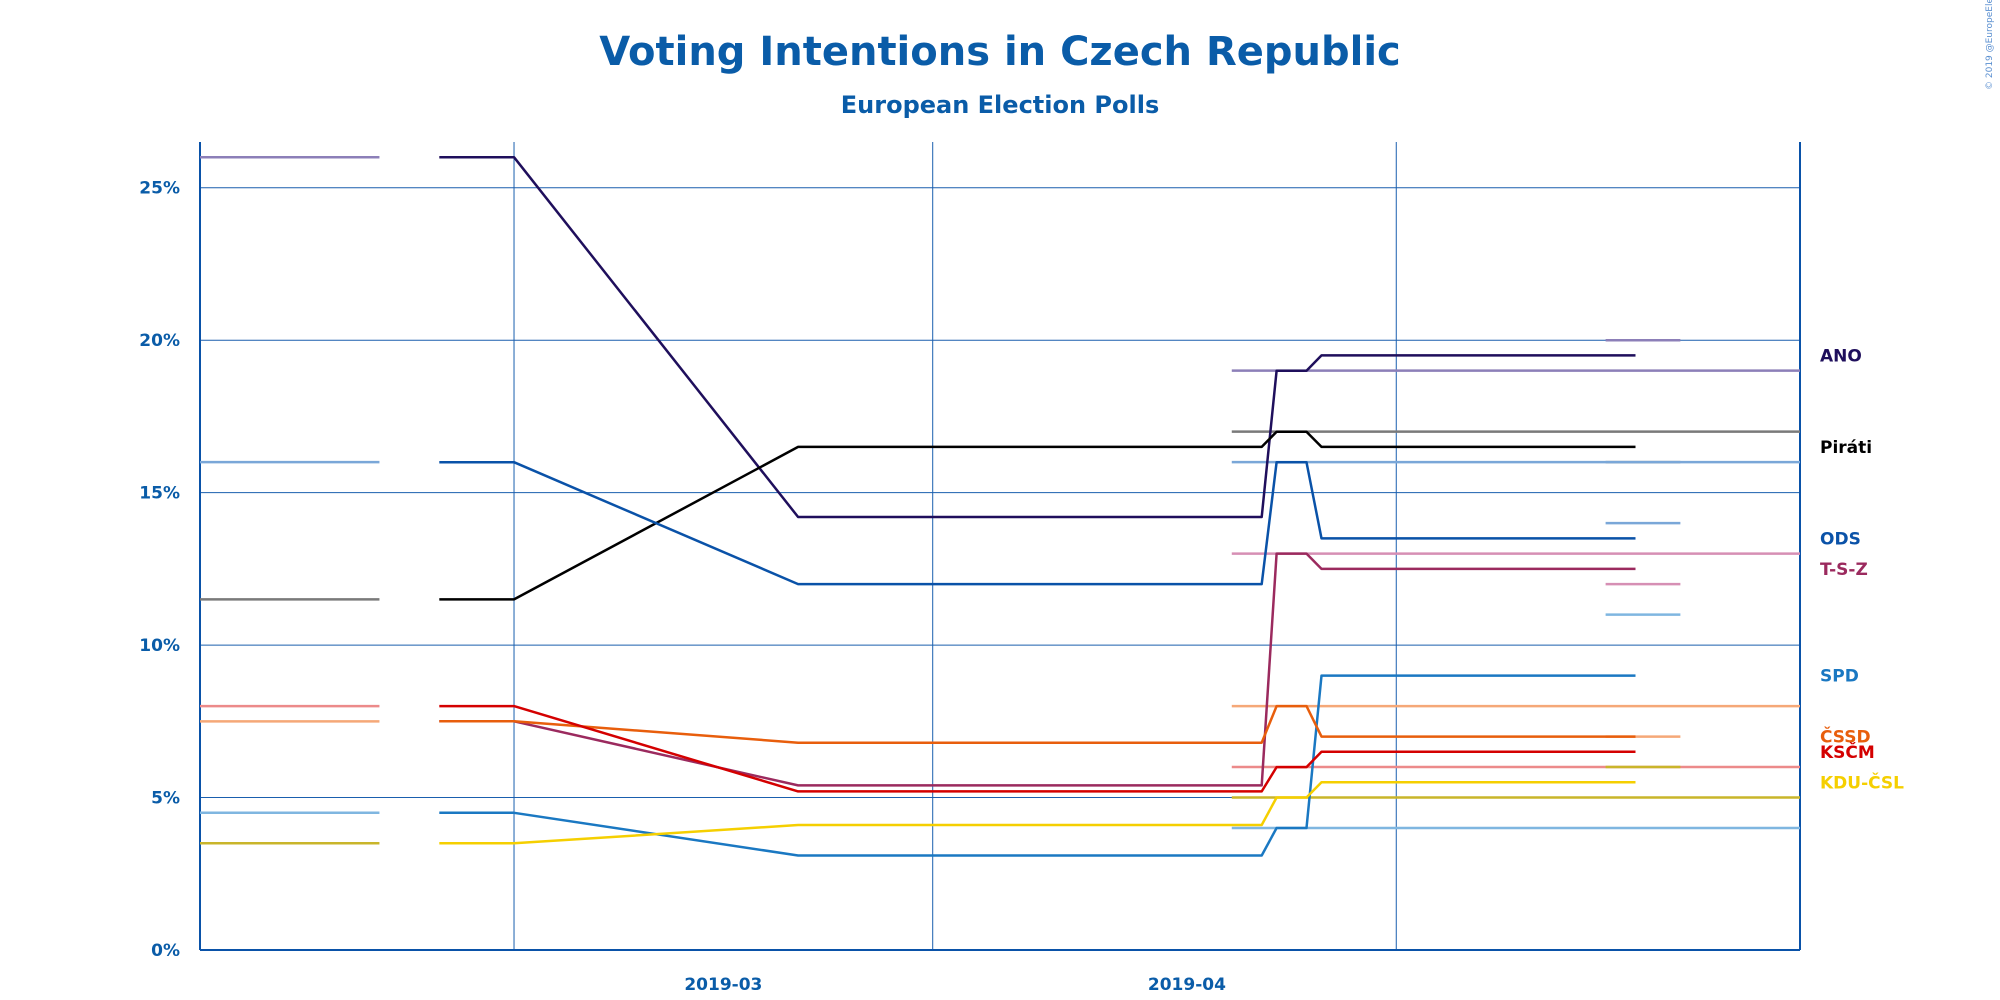  What do you see at coordinates (1037, 748) in the screenshot?
I see `series-line-ksčm` at bounding box center [1037, 748].